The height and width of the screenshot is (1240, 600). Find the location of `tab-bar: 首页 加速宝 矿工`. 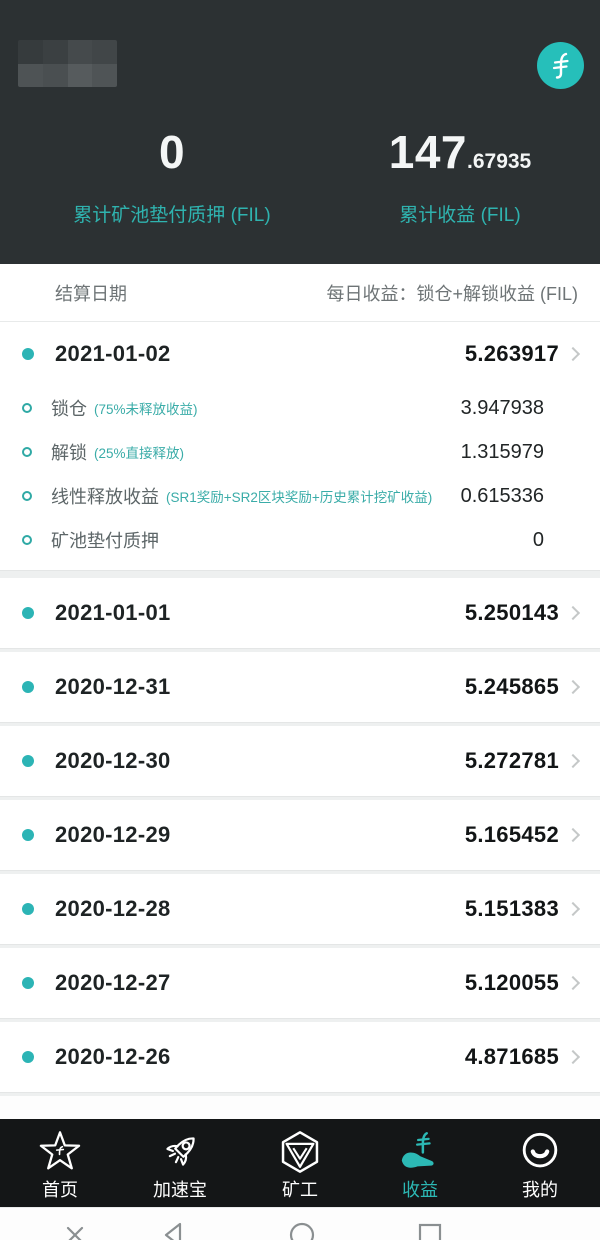

tab-bar: 首页 加速宝 矿工 is located at coordinates (300, 1163).